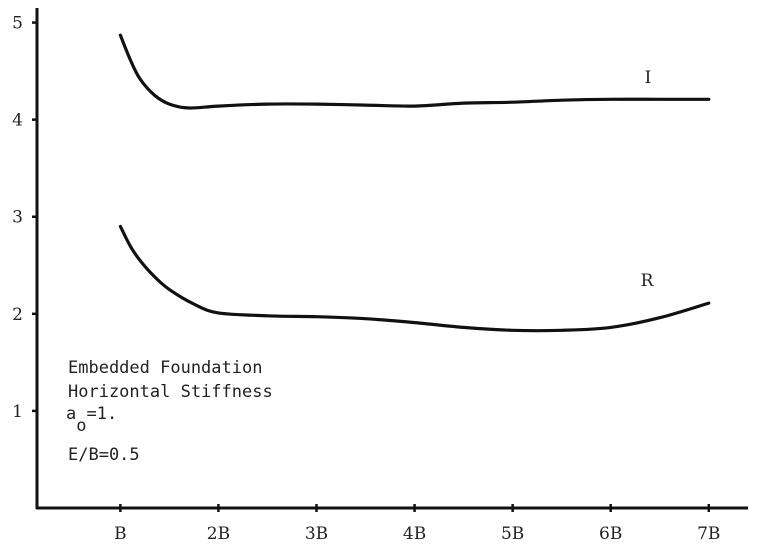  Describe the element at coordinates (120, 534) in the screenshot. I see `x-tick-label: B` at that location.